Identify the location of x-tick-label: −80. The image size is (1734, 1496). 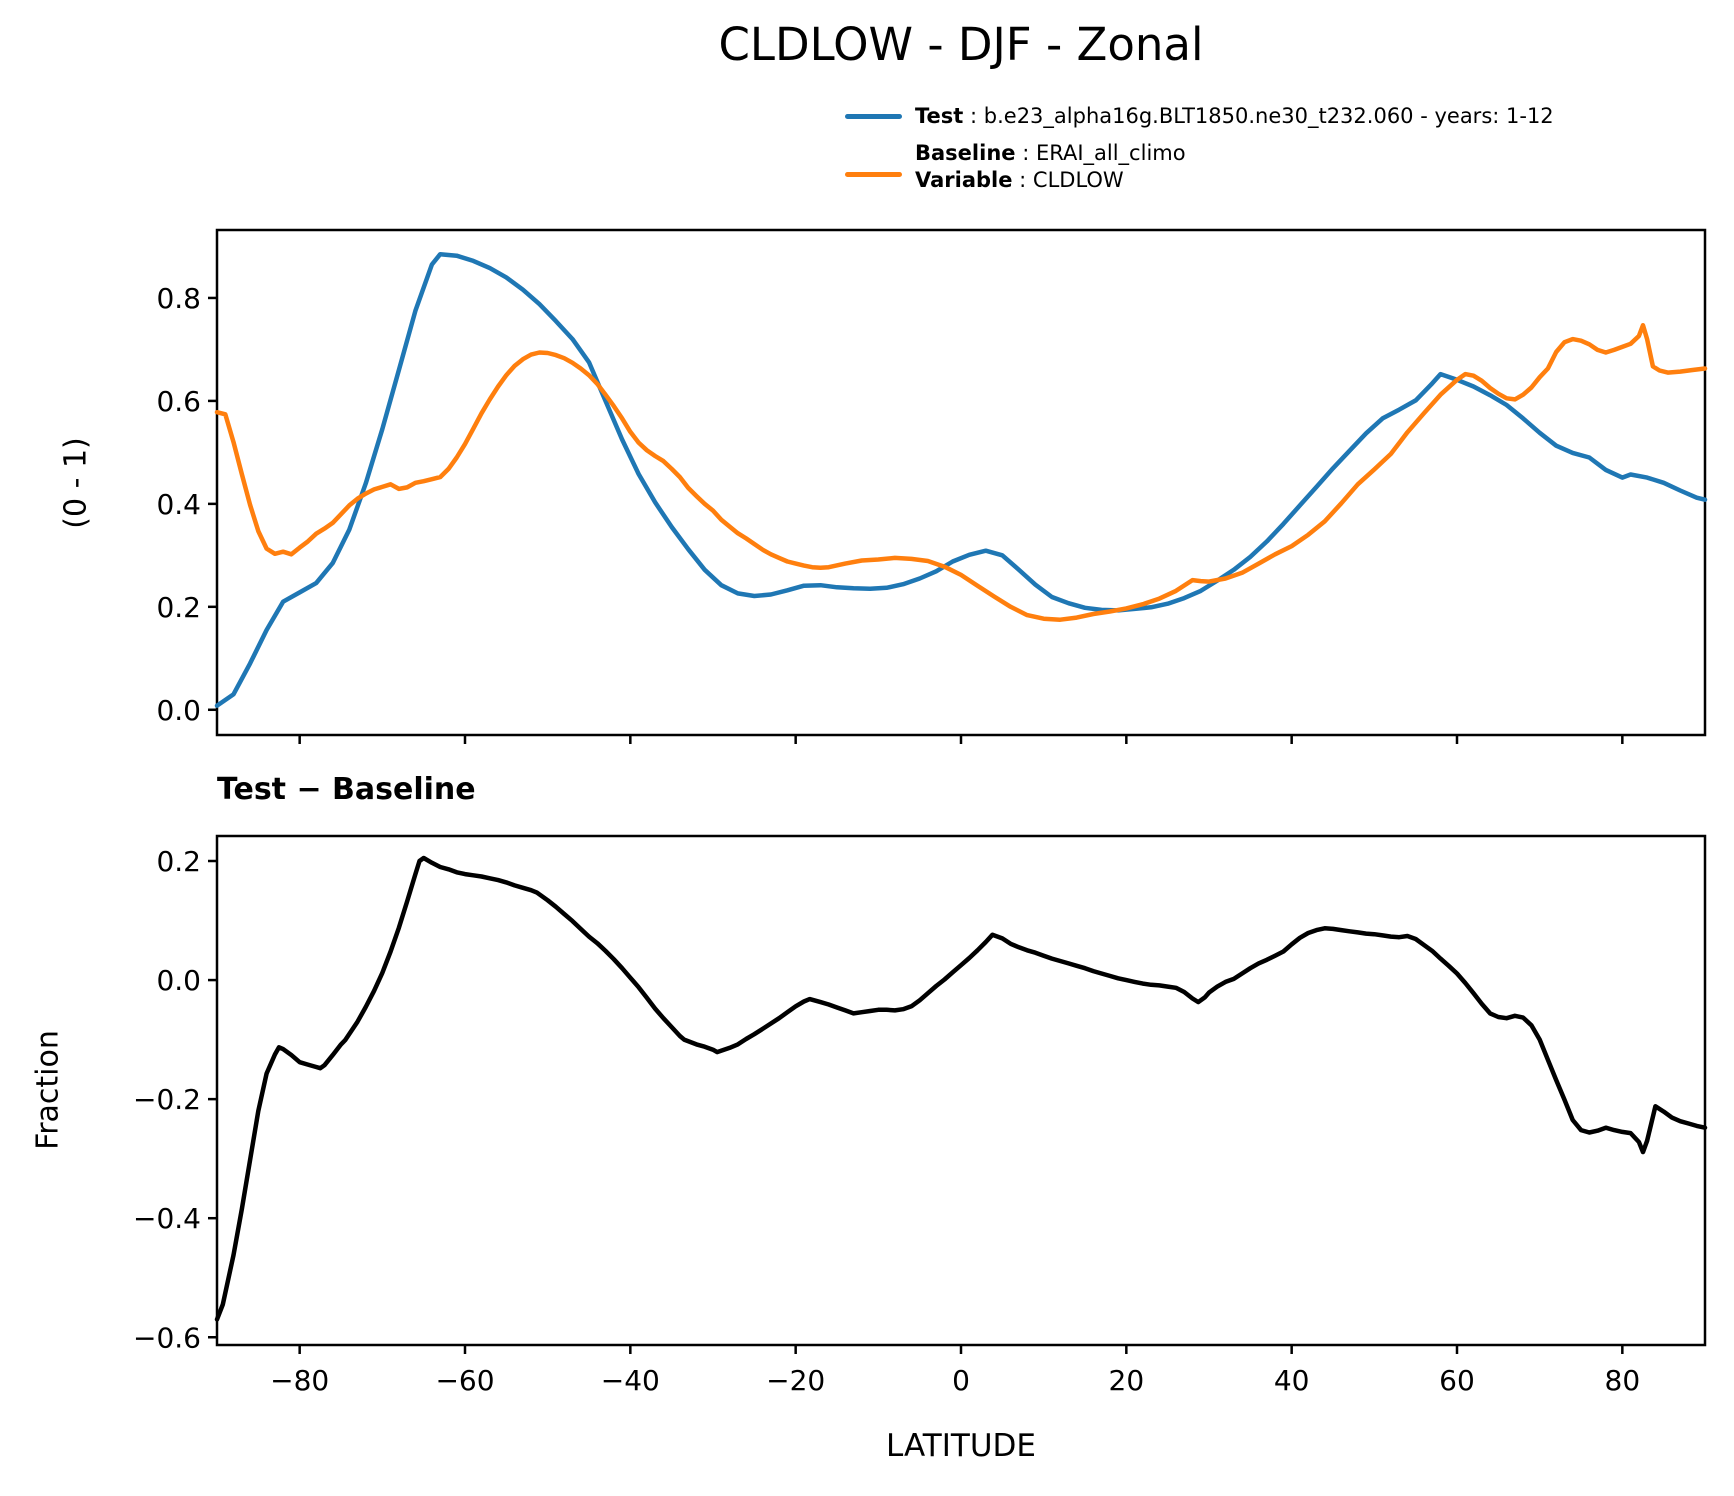
(299, 1380).